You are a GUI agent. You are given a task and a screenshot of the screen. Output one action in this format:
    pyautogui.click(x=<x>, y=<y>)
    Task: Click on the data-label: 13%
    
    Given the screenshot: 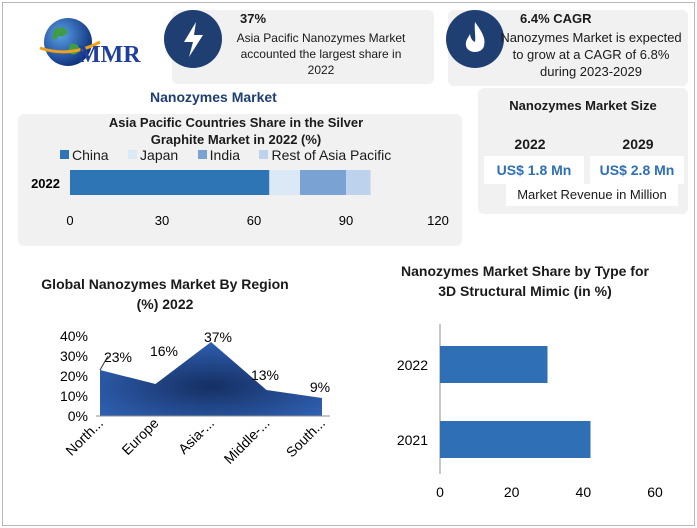 What is the action you would take?
    pyautogui.click(x=265, y=375)
    